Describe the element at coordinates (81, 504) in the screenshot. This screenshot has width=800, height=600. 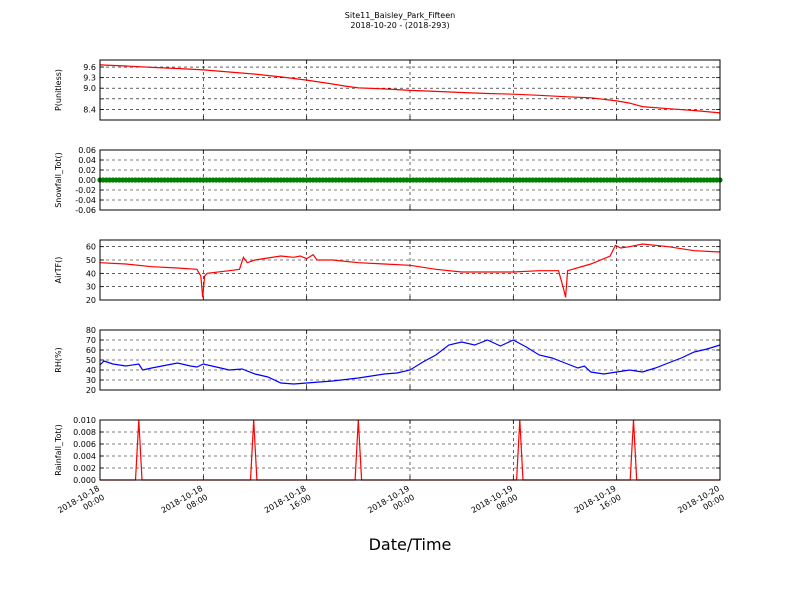
I see `x-tick-label: 2018-10-1800:00` at that location.